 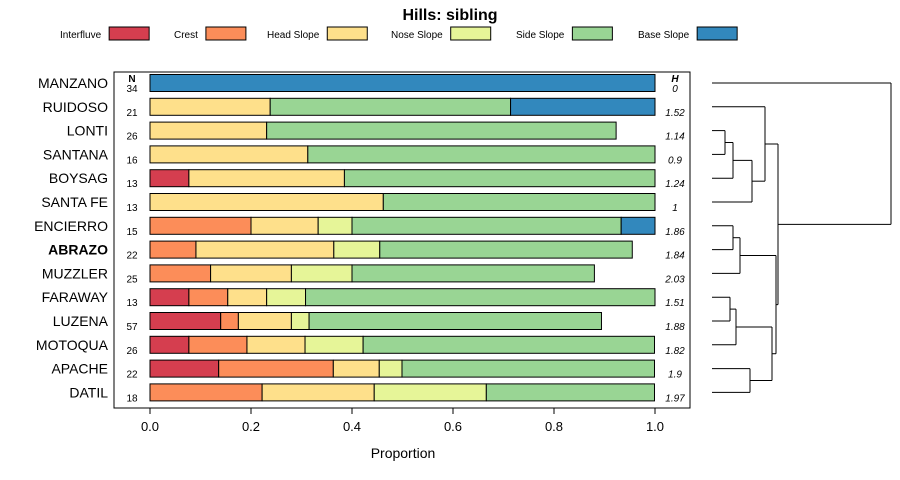 What do you see at coordinates (75, 273) in the screenshot?
I see `row-label: MUZZLER` at bounding box center [75, 273].